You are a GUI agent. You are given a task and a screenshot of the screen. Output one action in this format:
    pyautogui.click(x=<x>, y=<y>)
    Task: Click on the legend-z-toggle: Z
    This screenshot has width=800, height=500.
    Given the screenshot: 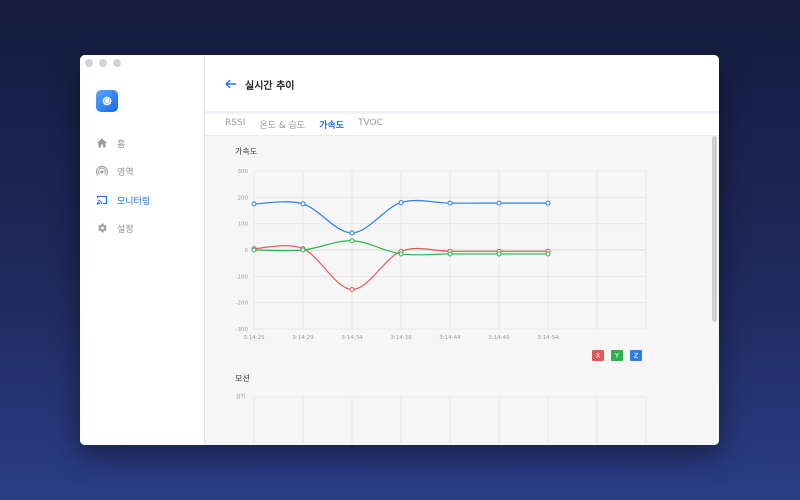 What is the action you would take?
    pyautogui.click(x=636, y=355)
    